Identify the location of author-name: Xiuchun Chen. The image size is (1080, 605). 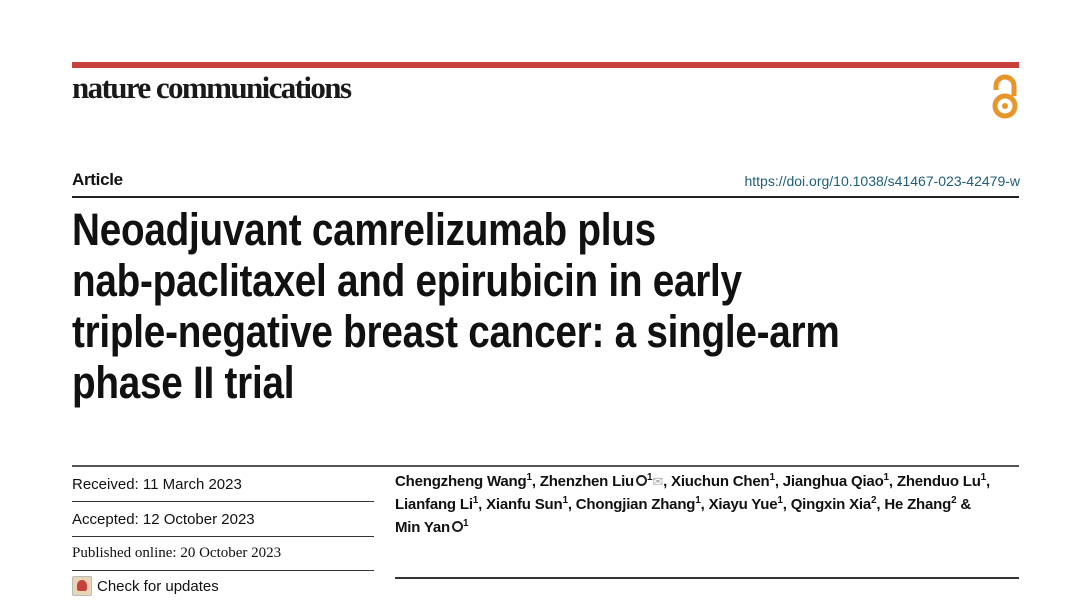
(720, 481).